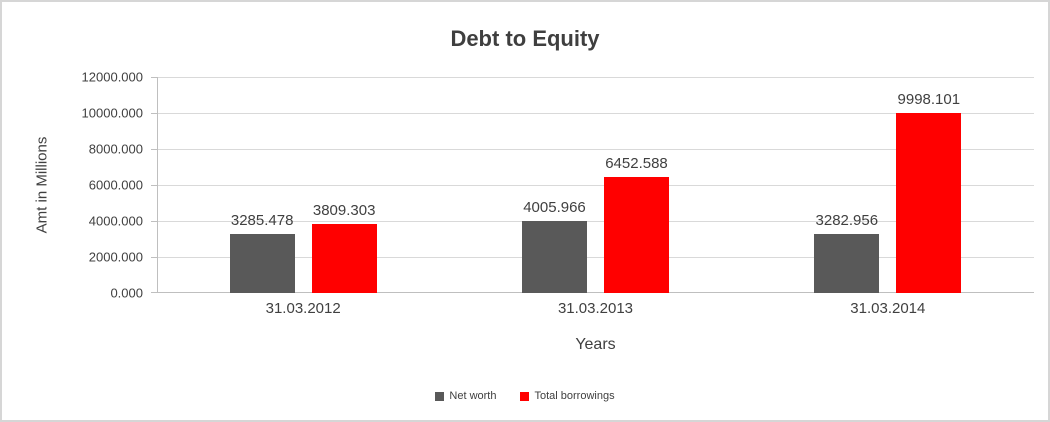 This screenshot has height=422, width=1050. I want to click on bar-value-label: 9998.101, so click(929, 100).